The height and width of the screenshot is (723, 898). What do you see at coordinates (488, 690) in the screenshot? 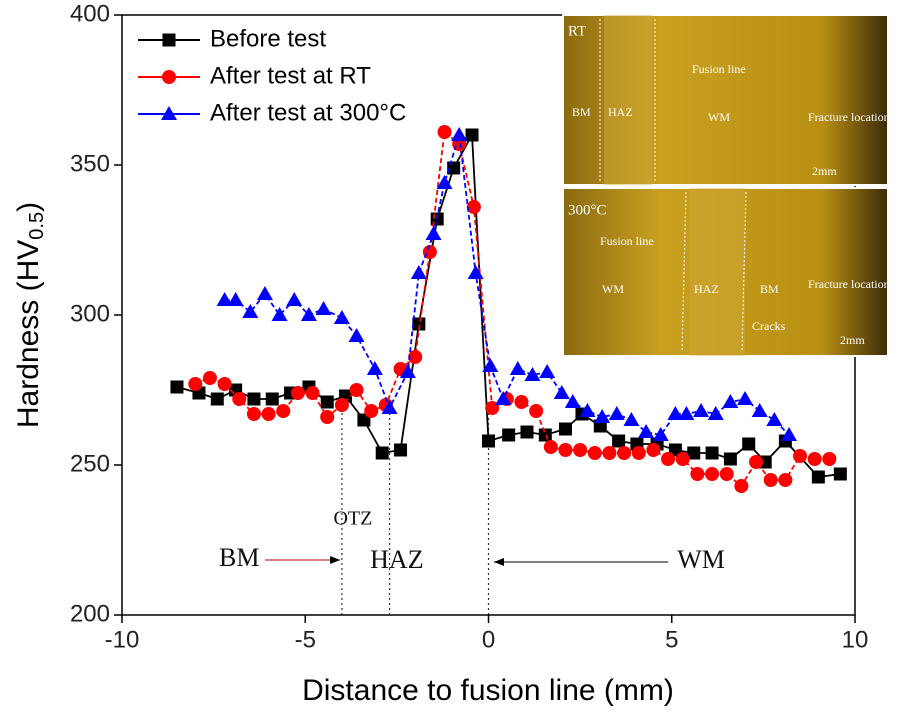
I see `x-axis-label: Distance to fusion line (mm)` at bounding box center [488, 690].